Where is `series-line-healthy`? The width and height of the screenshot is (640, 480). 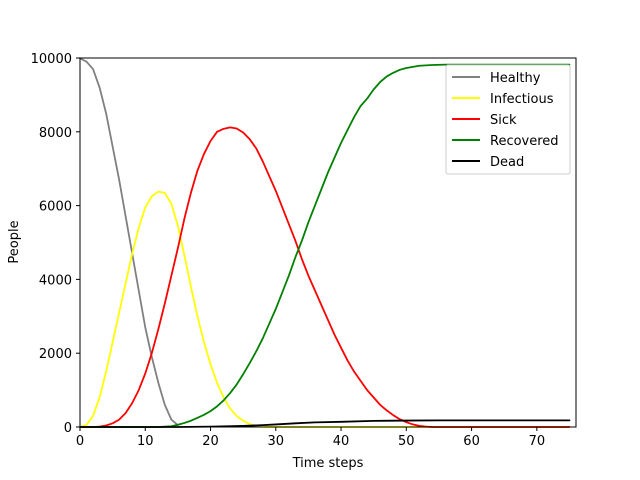 series-line-healthy is located at coordinates (129, 242).